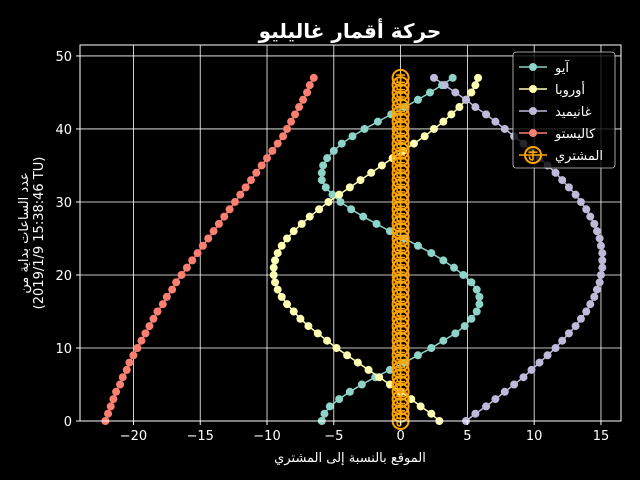  Describe the element at coordinates (573, 112) in the screenshot. I see `legend-label: غانيميد` at that location.